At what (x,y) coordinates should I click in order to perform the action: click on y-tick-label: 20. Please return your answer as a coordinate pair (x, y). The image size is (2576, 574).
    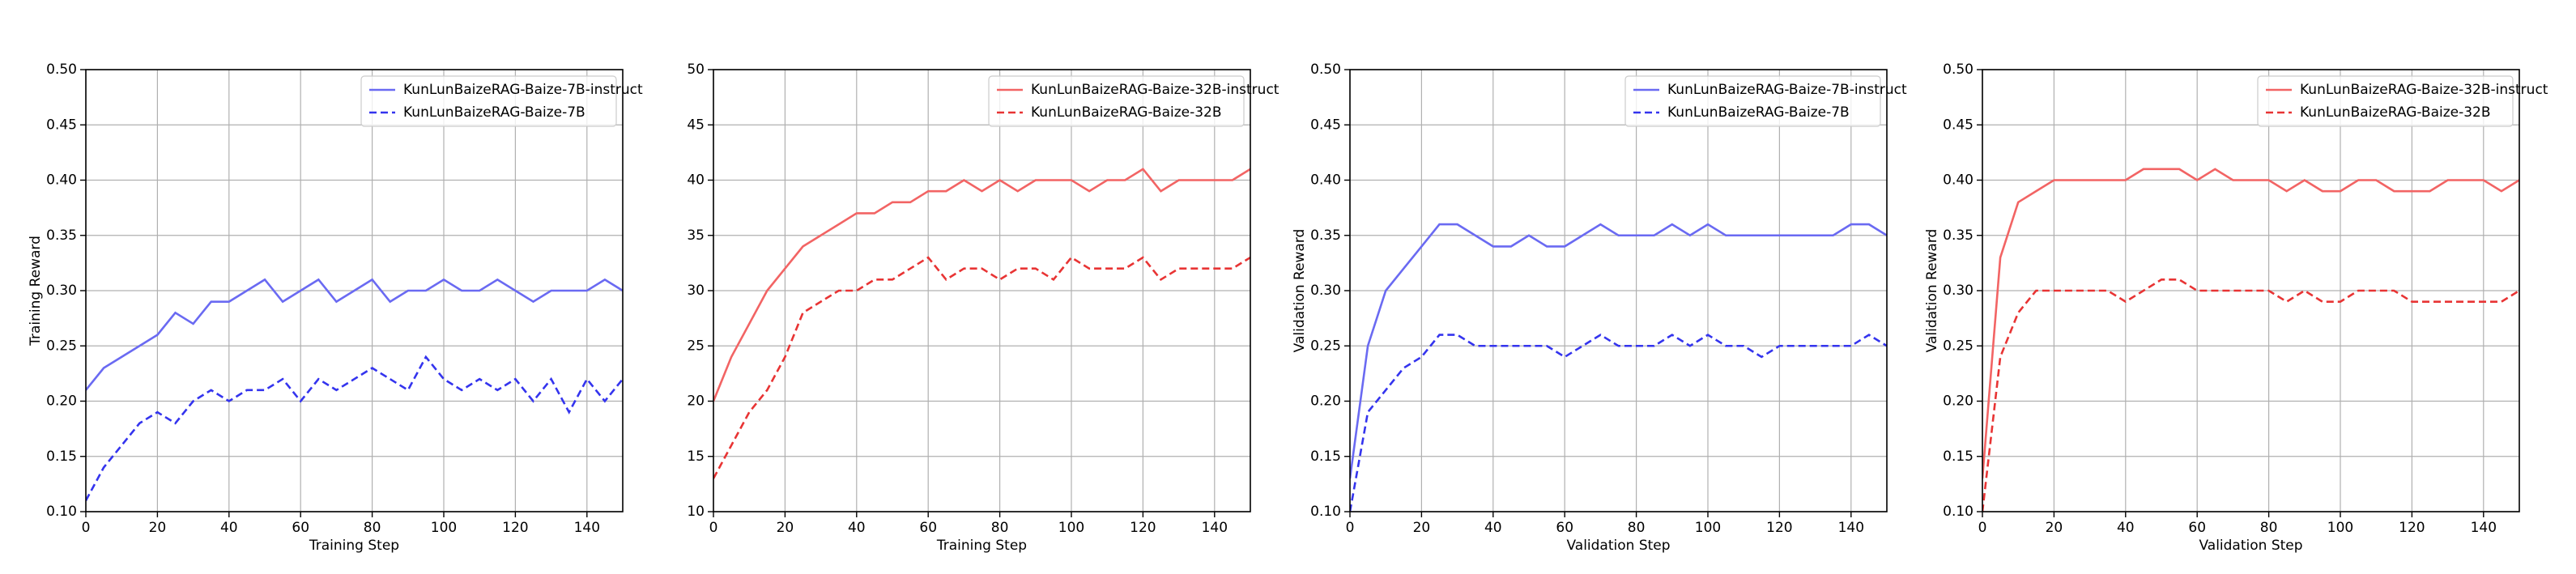
    Looking at the image, I should click on (696, 401).